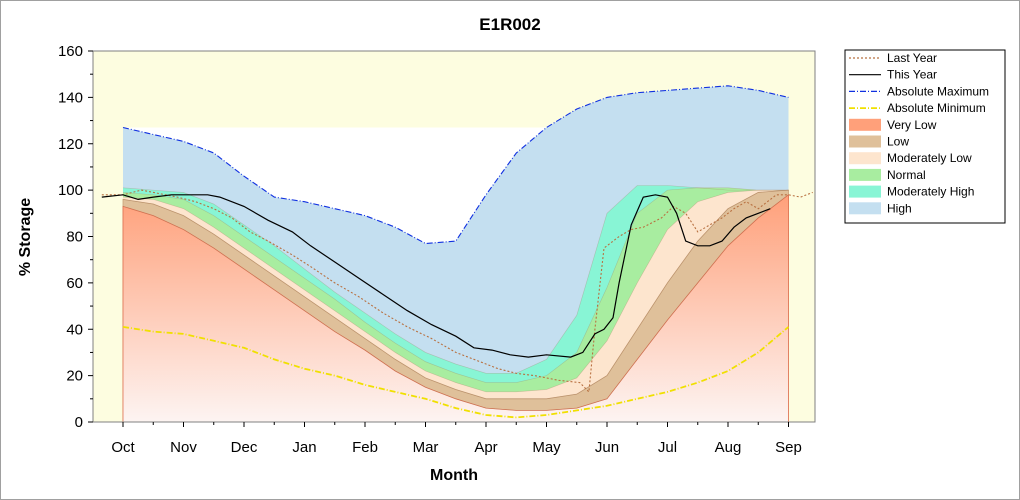 This screenshot has width=1020, height=500. I want to click on legend-label-absolute-minimum: Absolute Minimum, so click(936, 108).